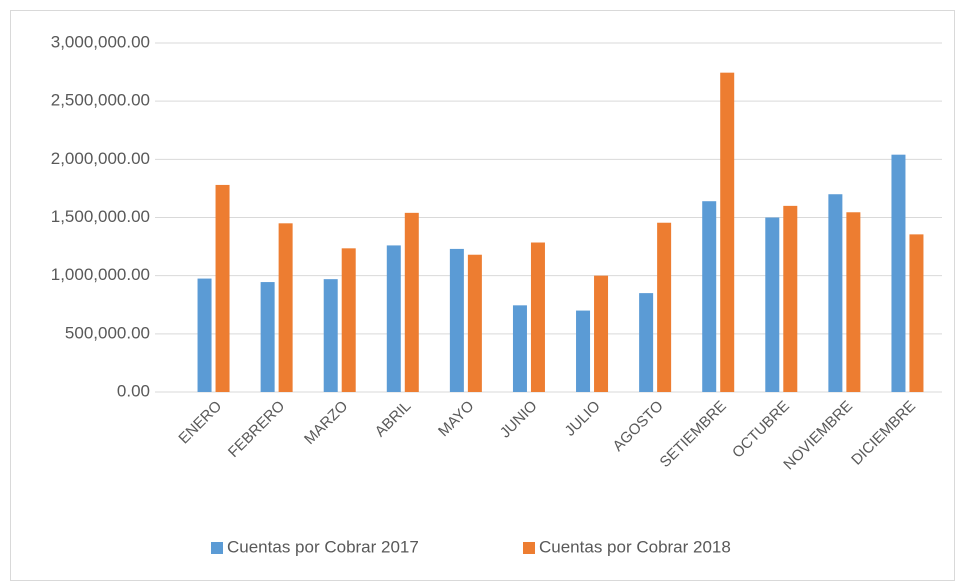 This screenshot has height=583, width=957. Describe the element at coordinates (133, 390) in the screenshot. I see `y-tick-label: 0.00` at that location.